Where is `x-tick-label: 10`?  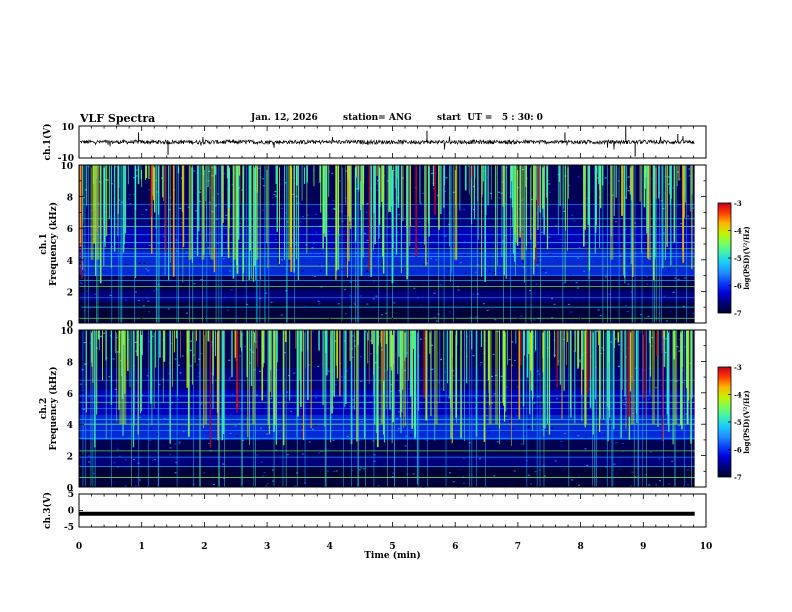
x-tick-label: 10 is located at coordinates (706, 547).